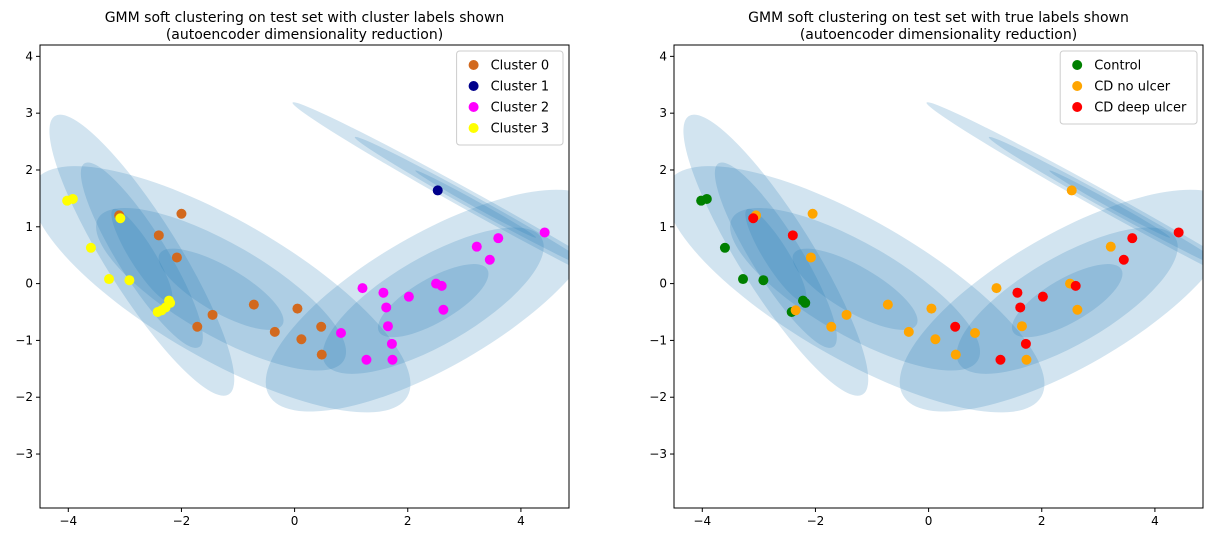 The width and height of the screenshot is (1212, 545). Describe the element at coordinates (1140, 108) in the screenshot. I see `legend-label: CD deep ulcer` at that location.